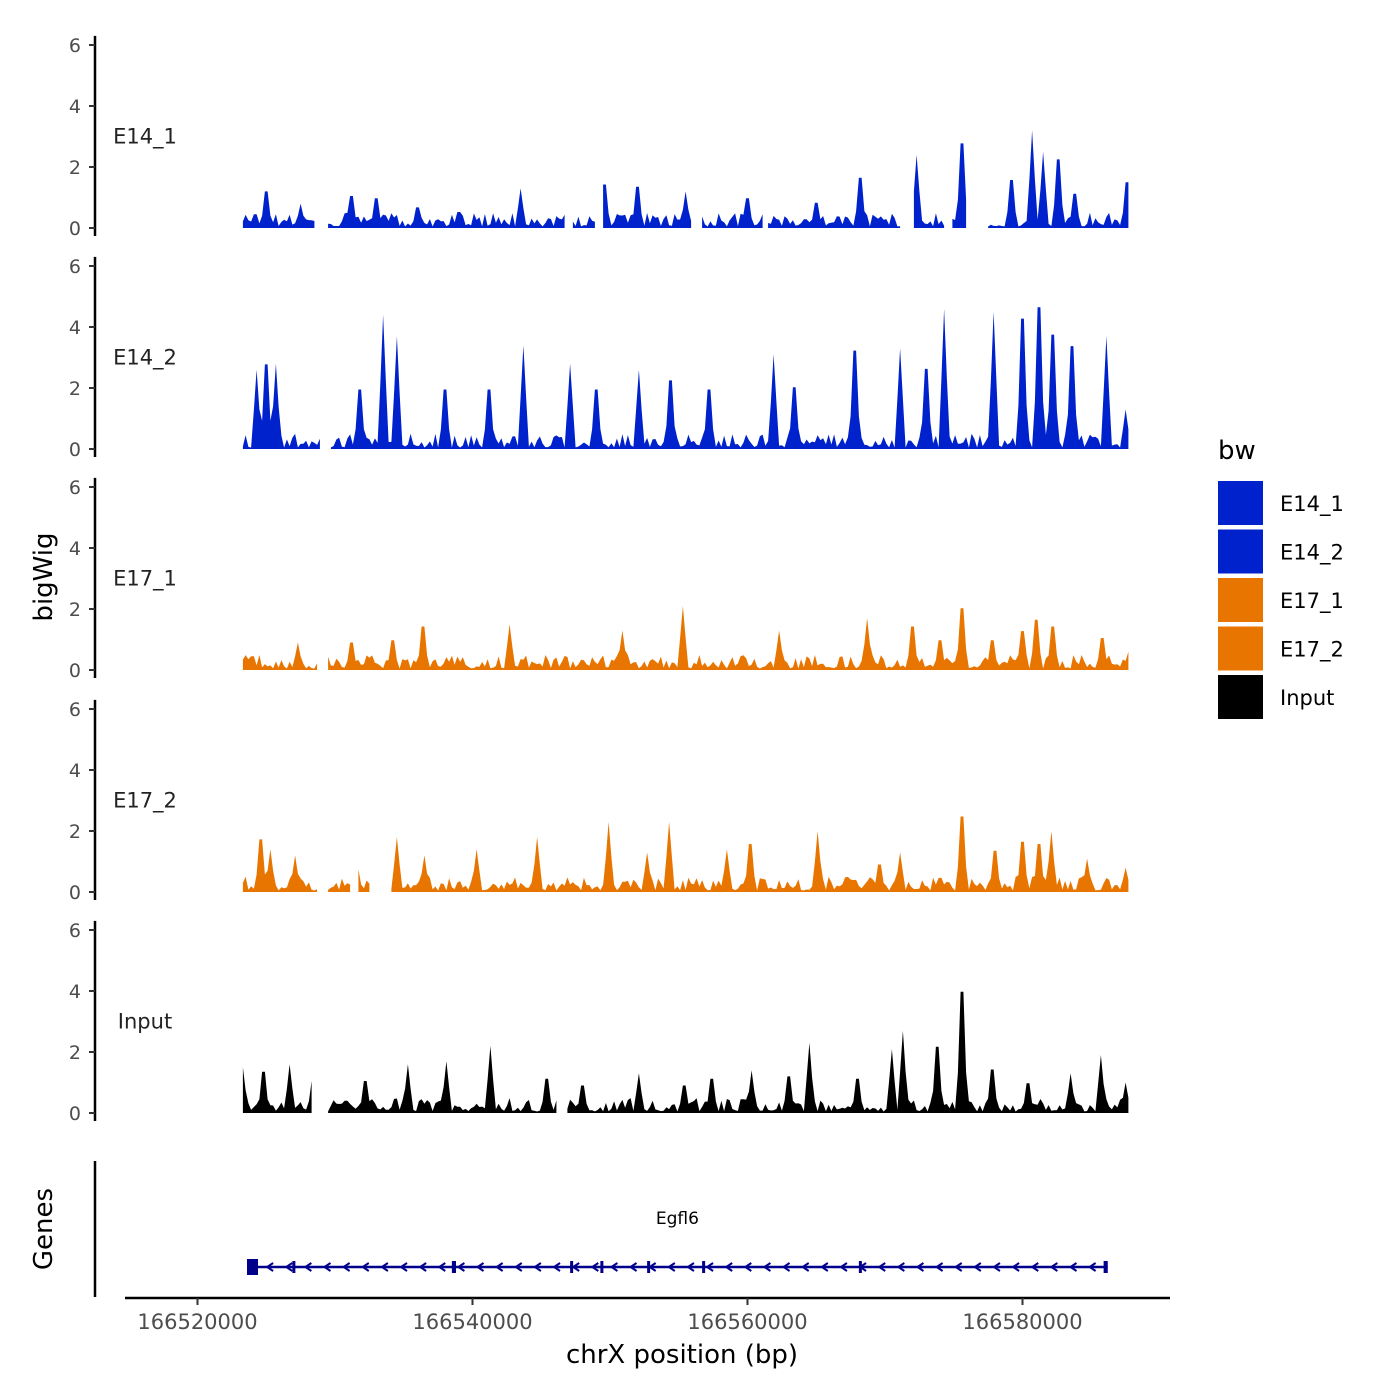  What do you see at coordinates (44, 1229) in the screenshot?
I see `genes-track-title: Genes` at bounding box center [44, 1229].